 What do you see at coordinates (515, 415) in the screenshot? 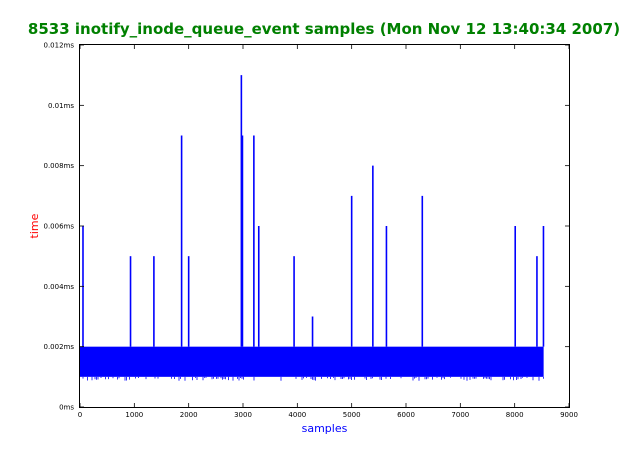
I see `x-tick-label: 8000` at bounding box center [515, 415].